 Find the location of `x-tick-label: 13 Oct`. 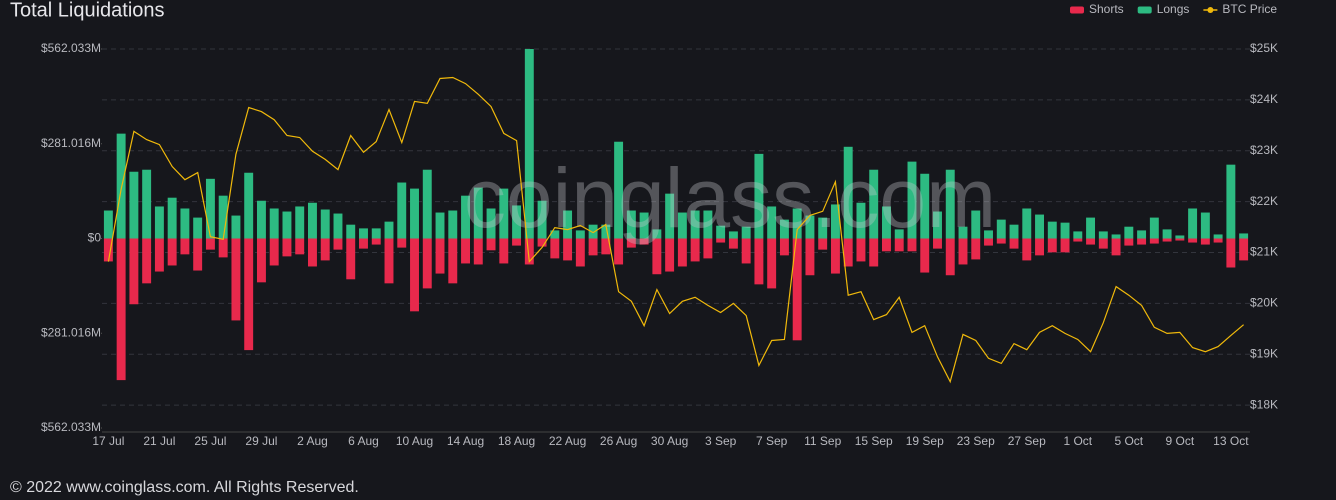

x-tick-label: 13 Oct is located at coordinates (1231, 441).